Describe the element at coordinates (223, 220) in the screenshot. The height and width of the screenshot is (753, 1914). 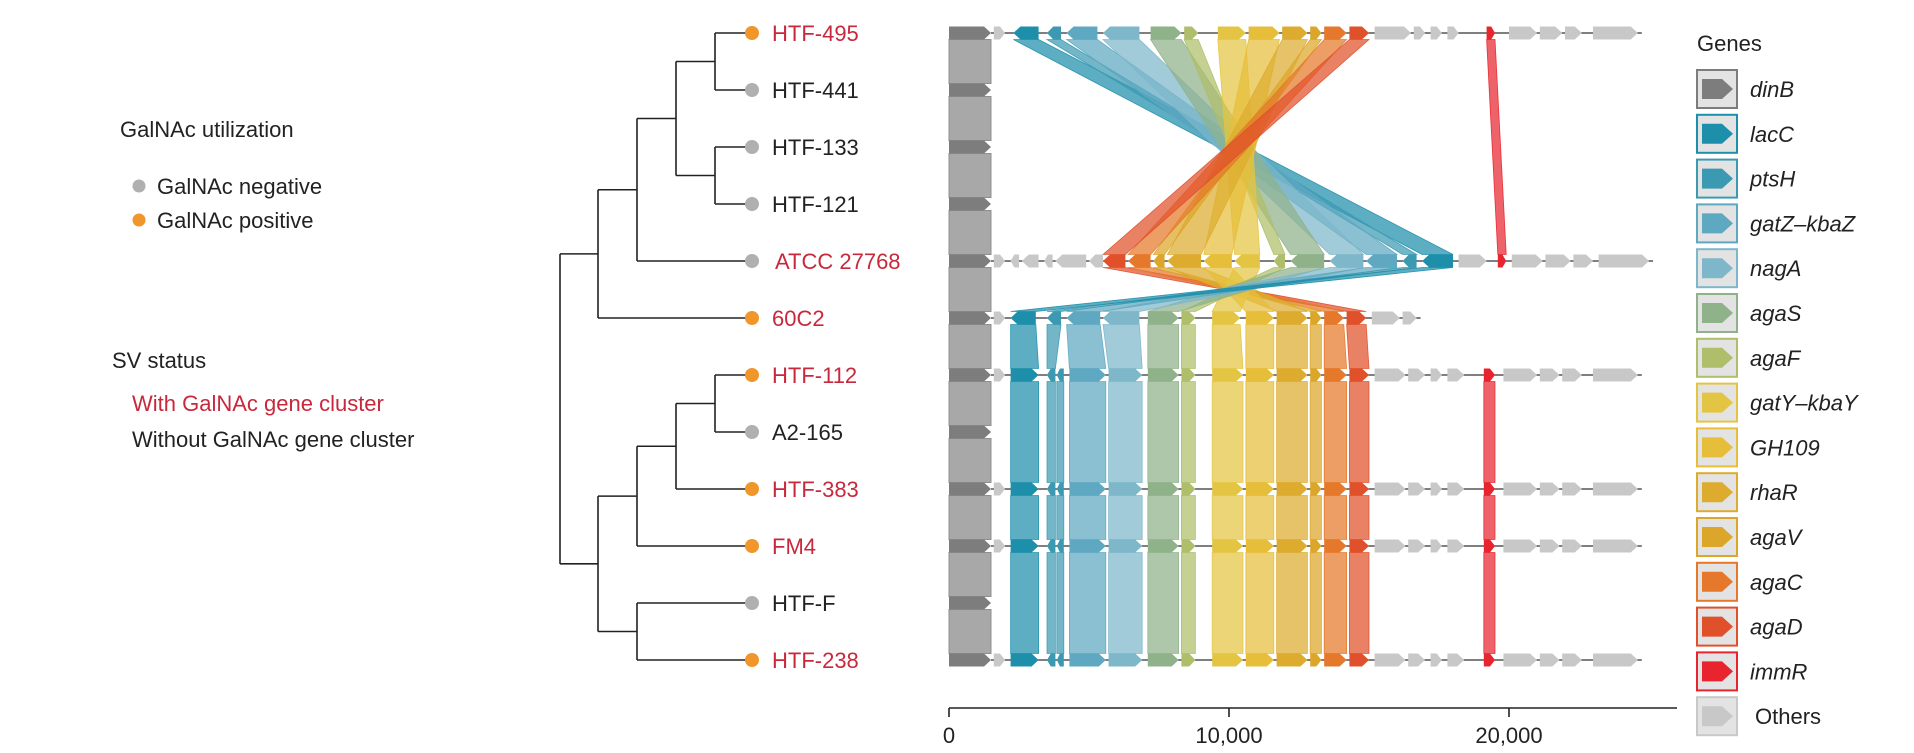
I see `legend-utilization-item: GalNAc positive` at that location.